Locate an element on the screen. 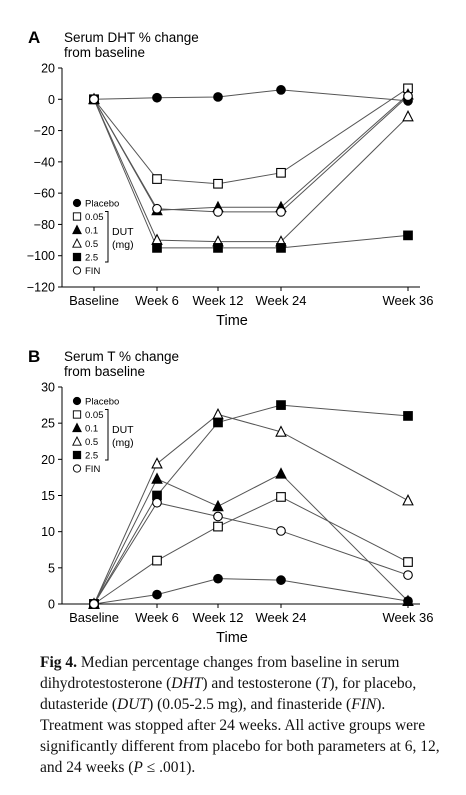  x-tick-label: Week 24 is located at coordinates (280, 617).